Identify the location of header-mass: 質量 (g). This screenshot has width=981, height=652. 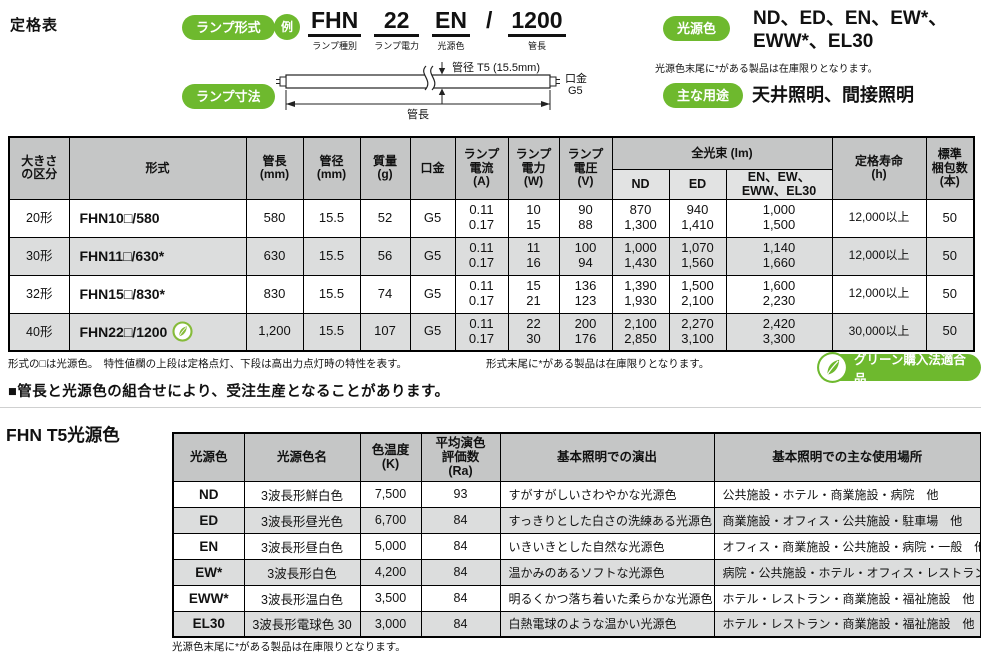
(385, 168).